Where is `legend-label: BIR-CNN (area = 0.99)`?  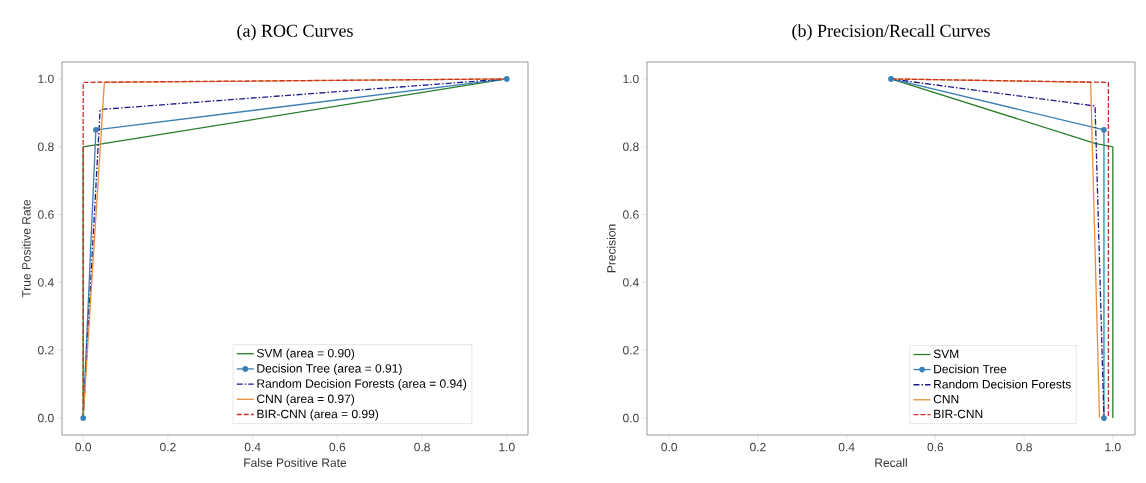 legend-label: BIR-CNN (area = 0.99) is located at coordinates (318, 415).